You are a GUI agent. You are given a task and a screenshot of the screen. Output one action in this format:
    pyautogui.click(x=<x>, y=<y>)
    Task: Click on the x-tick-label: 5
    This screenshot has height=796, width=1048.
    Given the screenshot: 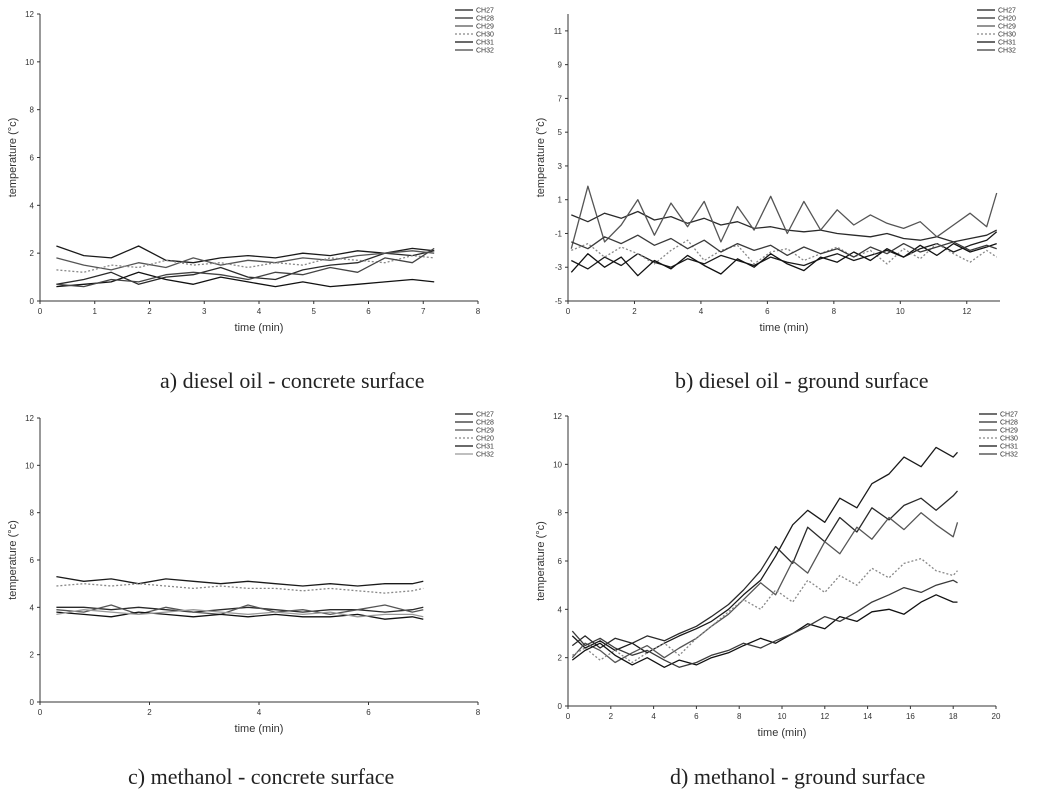 What is the action you would take?
    pyautogui.click(x=314, y=311)
    